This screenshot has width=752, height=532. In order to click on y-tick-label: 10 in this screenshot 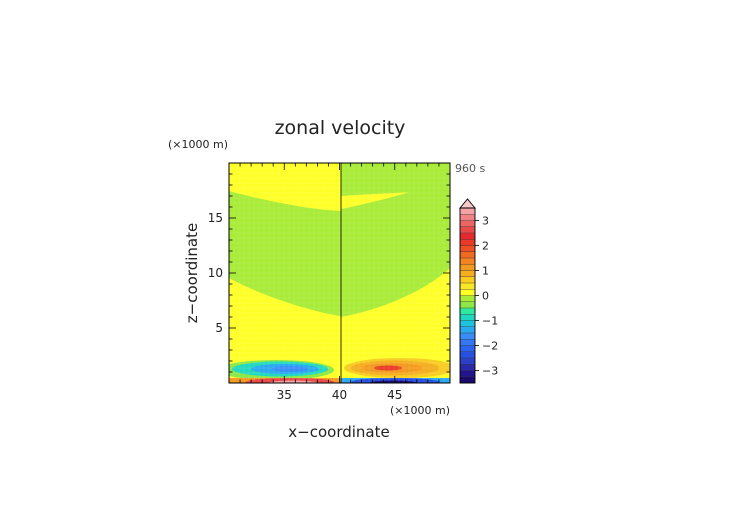, I will do `click(215, 273)`.